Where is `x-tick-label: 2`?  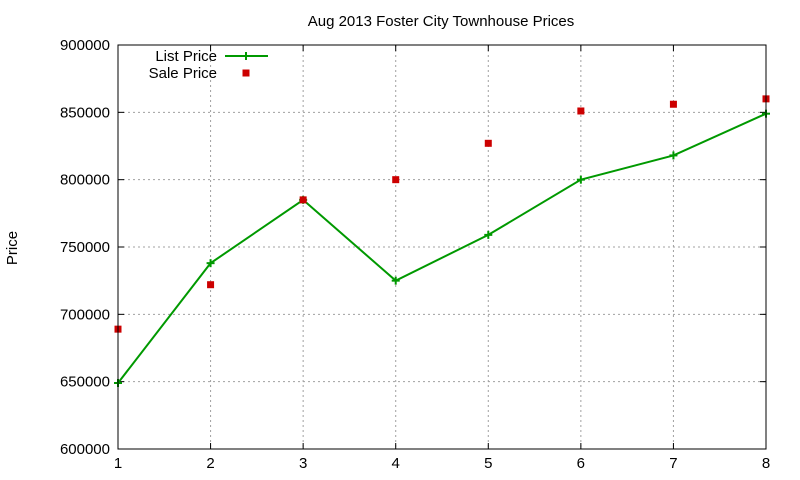
x-tick-label: 2 is located at coordinates (210, 463).